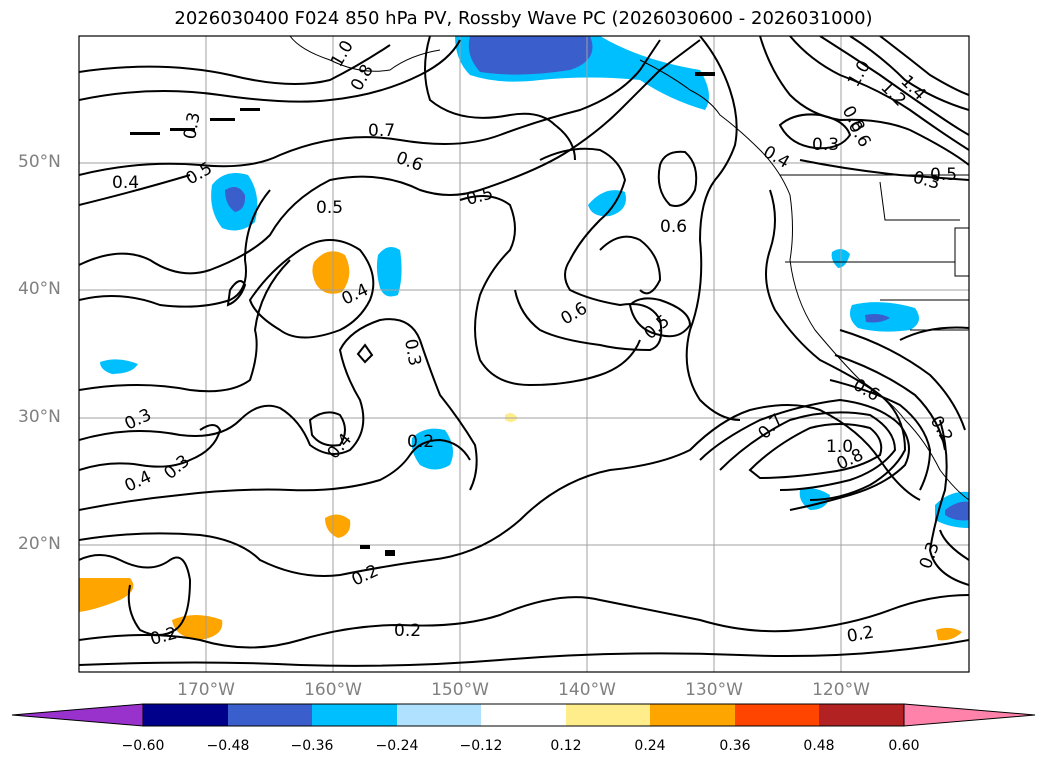 The width and height of the screenshot is (1047, 765). Describe the element at coordinates (714, 690) in the screenshot. I see `lon-label: 130°W` at that location.